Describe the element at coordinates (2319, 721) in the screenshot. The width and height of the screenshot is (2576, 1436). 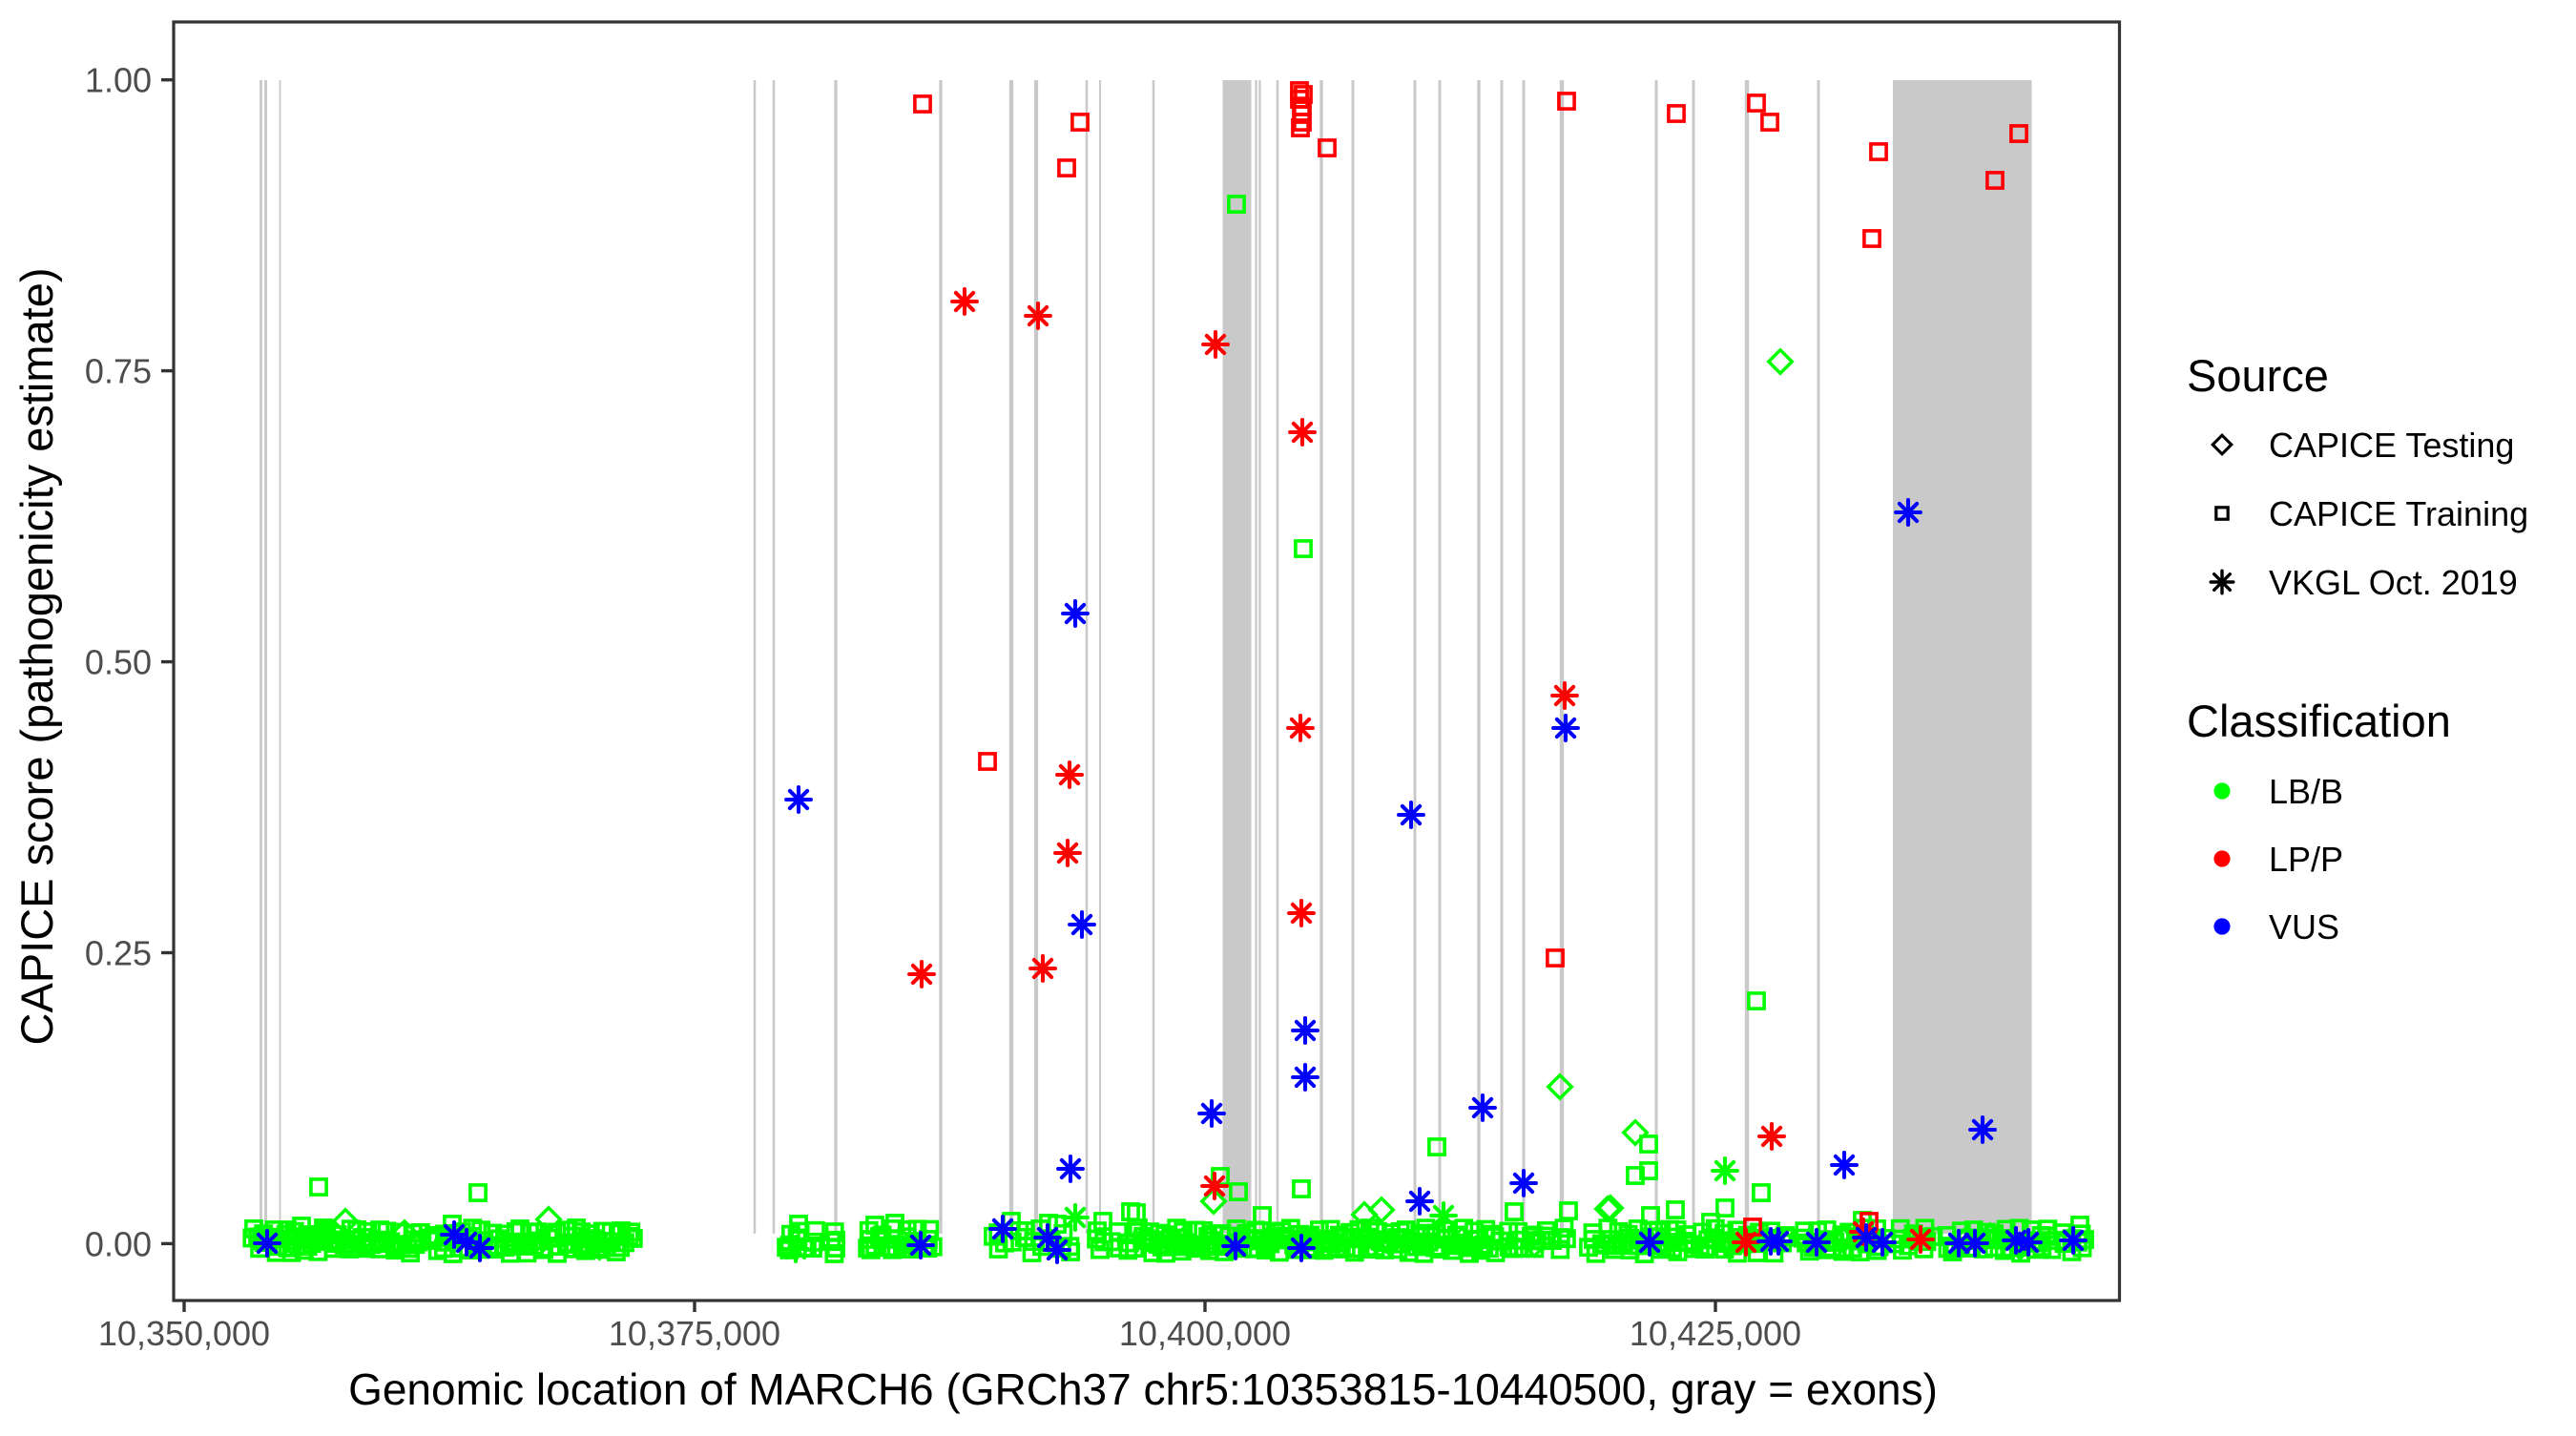
I see `svg-text: Classification` at that location.